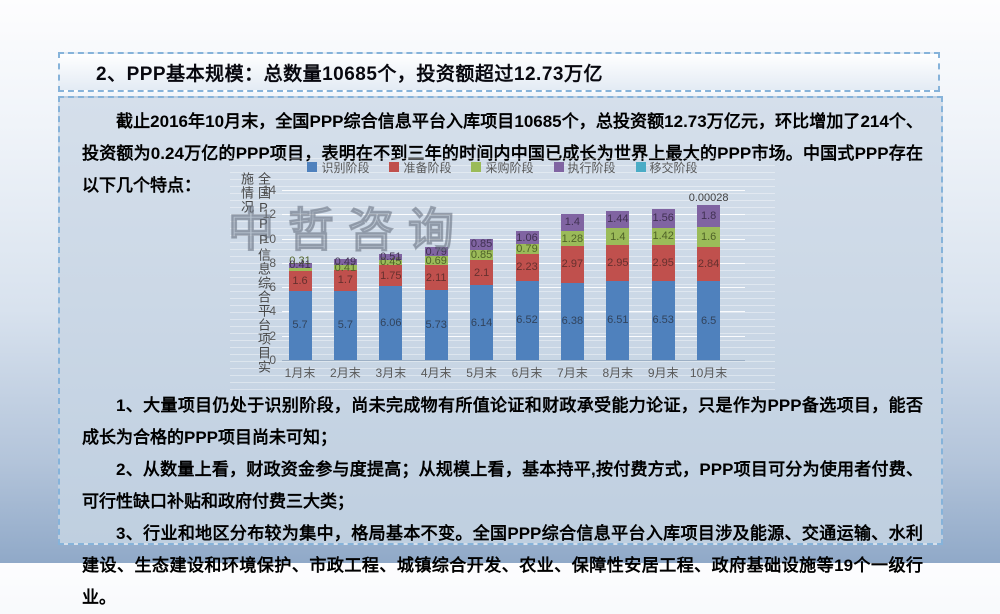  I want to click on title-bar: 2、PPP基本规模：总数量10685个，投资额超过12.73万亿, so click(499, 72).